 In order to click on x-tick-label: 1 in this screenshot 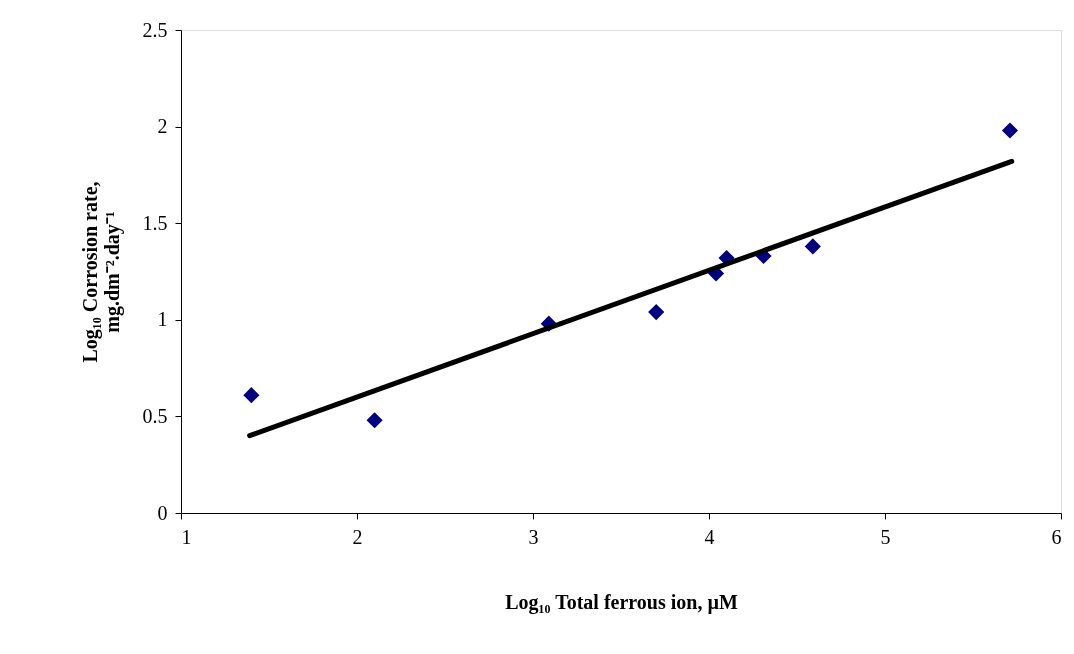, I will do `click(186, 536)`.